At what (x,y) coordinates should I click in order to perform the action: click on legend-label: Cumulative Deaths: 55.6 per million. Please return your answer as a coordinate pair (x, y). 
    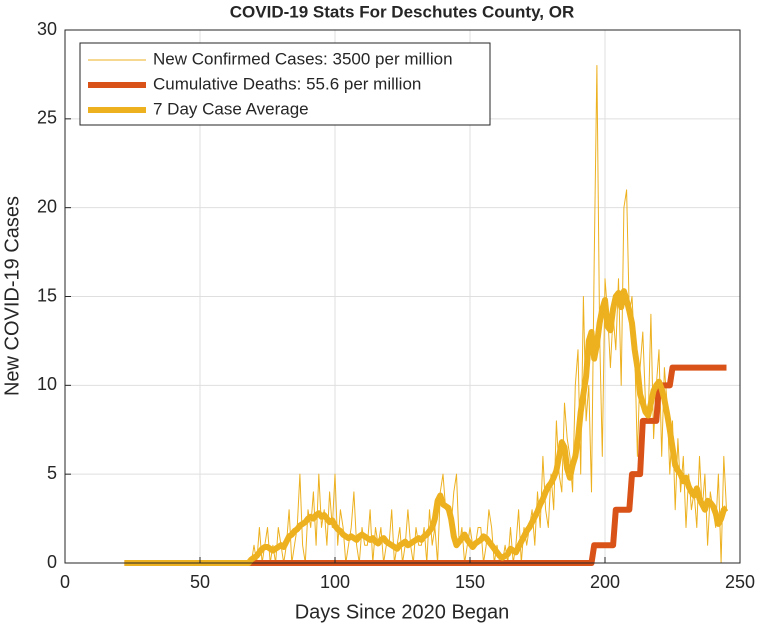
    Looking at the image, I should click on (287, 83).